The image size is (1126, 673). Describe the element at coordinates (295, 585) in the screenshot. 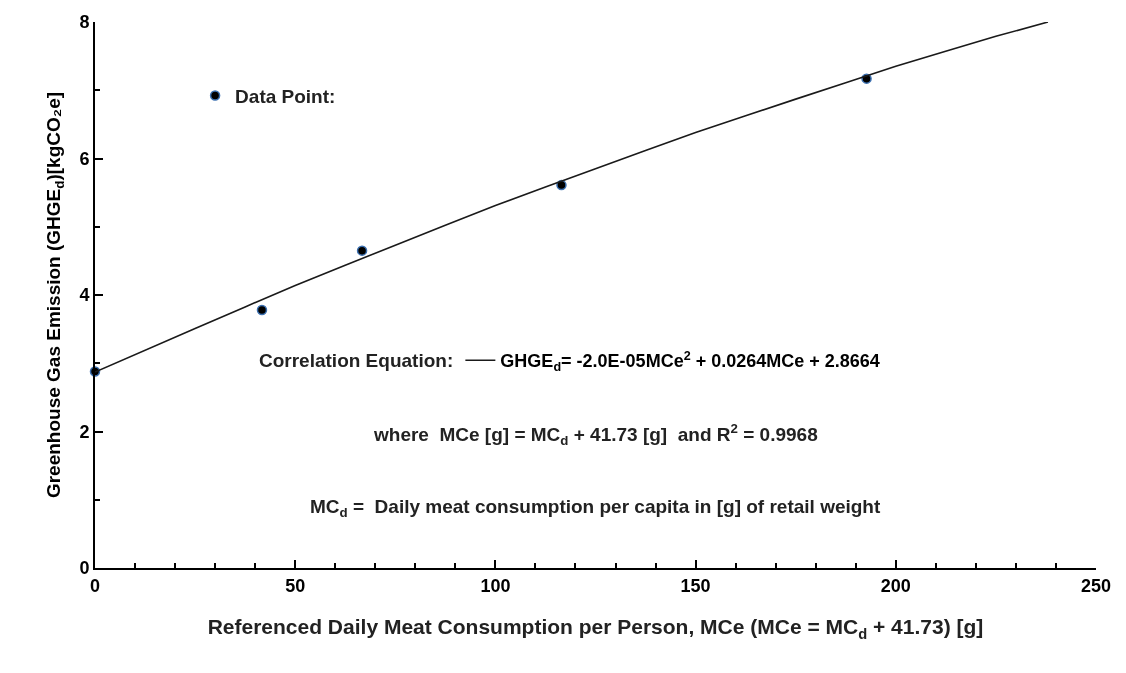

I see `x-tick-label: 50` at that location.